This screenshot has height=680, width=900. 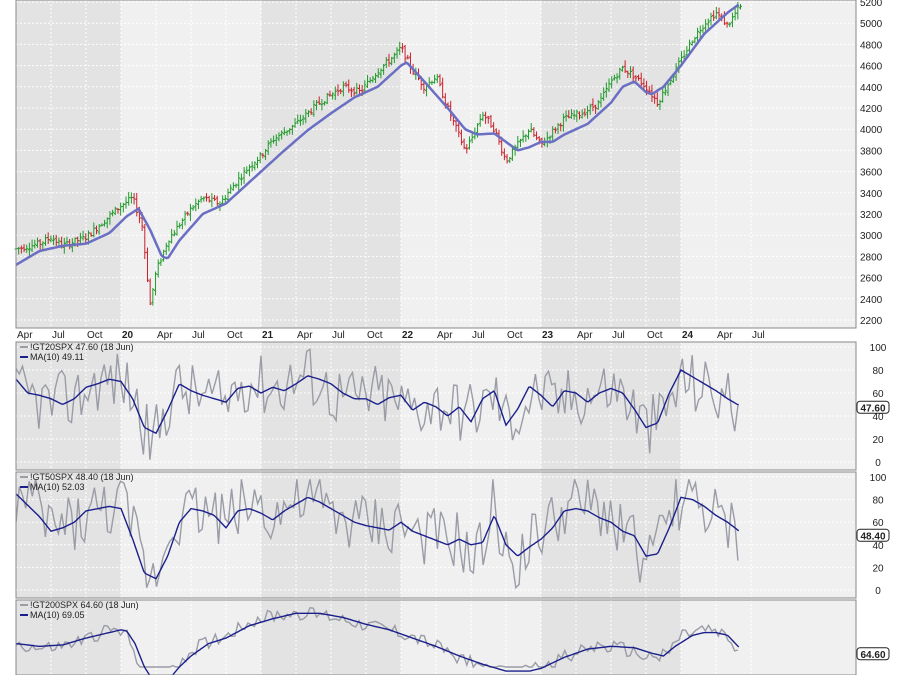 What do you see at coordinates (871, 215) in the screenshot?
I see `price-y-tick-label: 3200` at bounding box center [871, 215].